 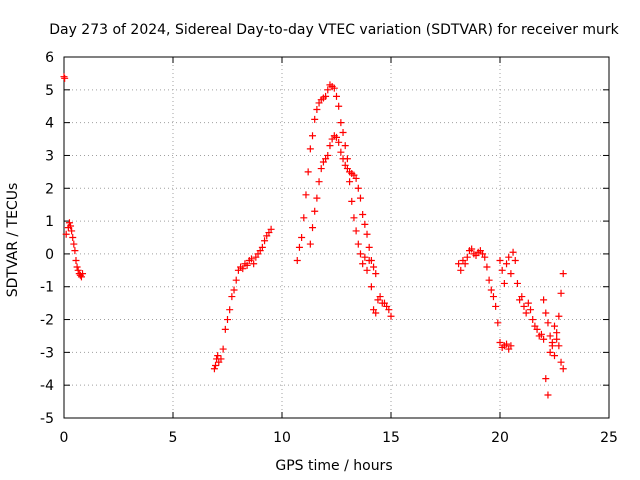 I want to click on y-tick-label: 5, so click(x=49, y=91).